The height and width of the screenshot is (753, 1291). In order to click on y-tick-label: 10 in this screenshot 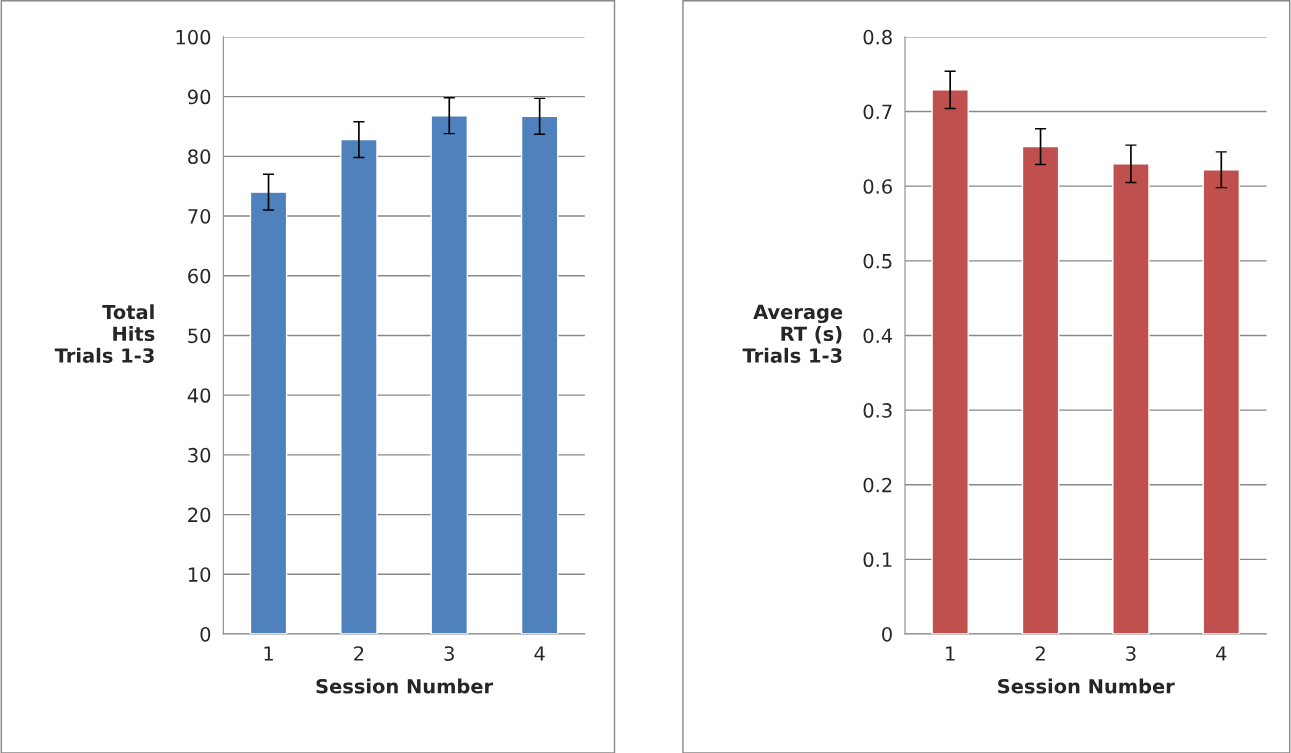, I will do `click(199, 574)`.